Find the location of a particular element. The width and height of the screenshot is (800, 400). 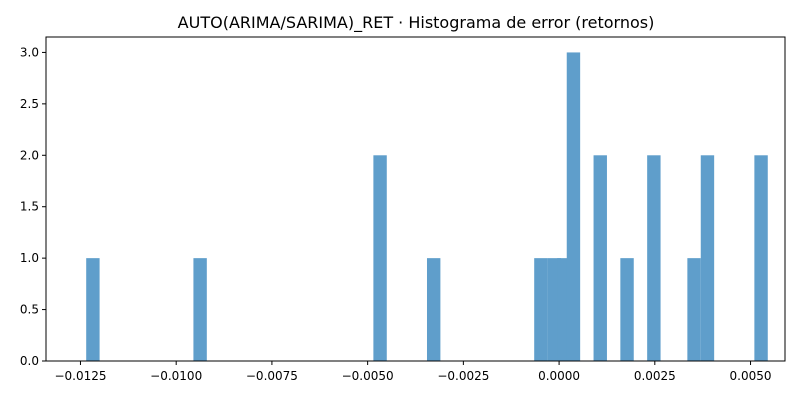

x-tick-label-7: 0.0050 is located at coordinates (751, 376).